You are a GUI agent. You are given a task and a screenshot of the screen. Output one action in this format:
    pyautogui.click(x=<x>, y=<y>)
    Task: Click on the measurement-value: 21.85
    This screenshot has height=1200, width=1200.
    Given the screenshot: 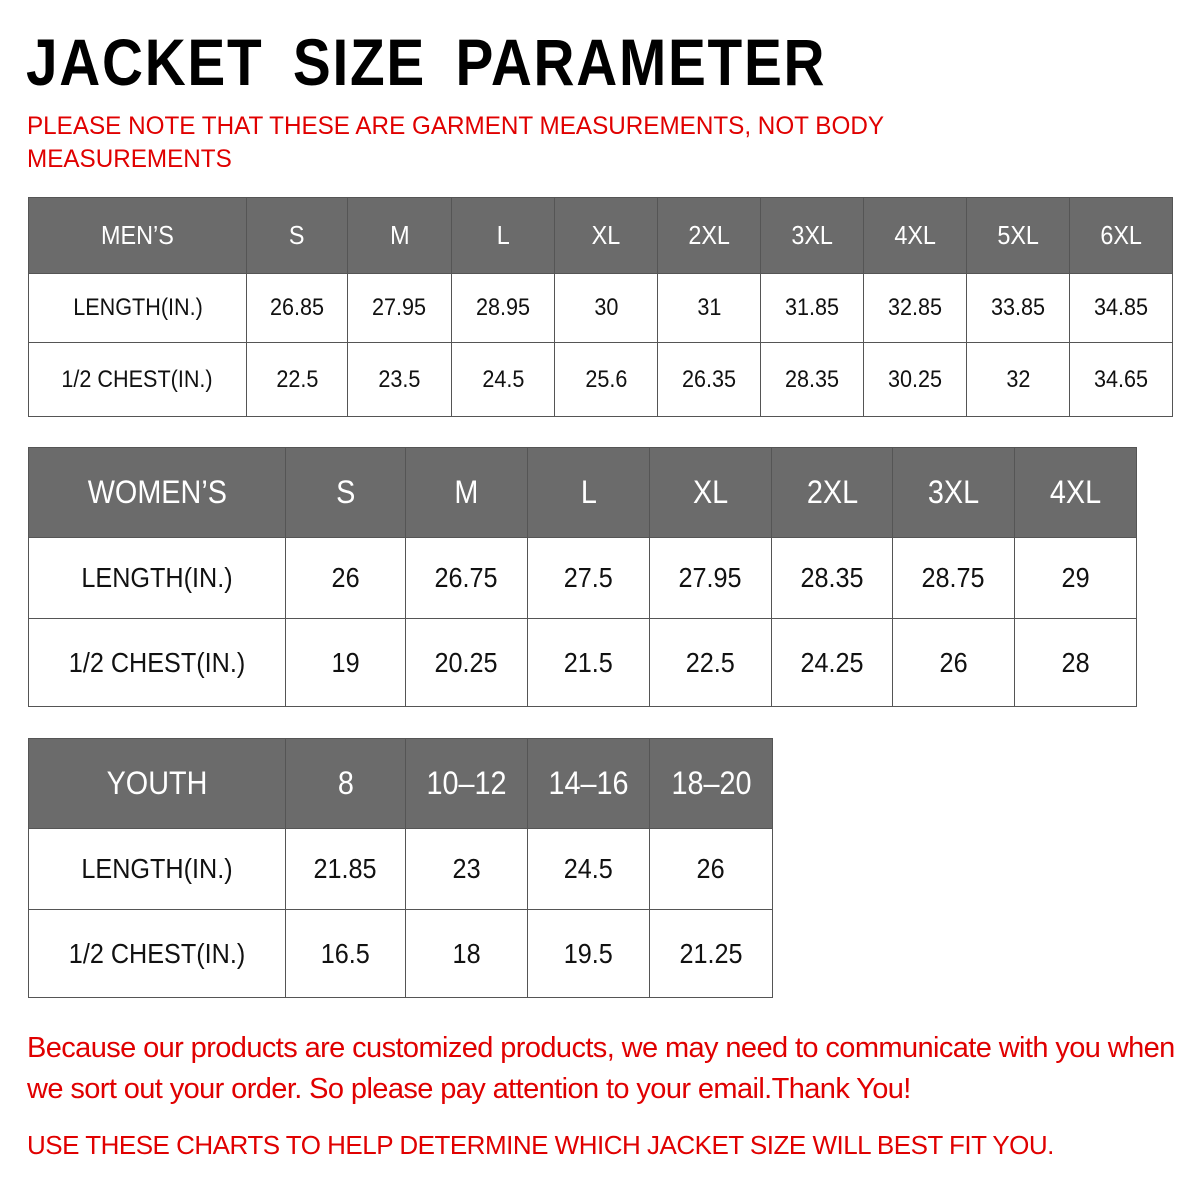 What is the action you would take?
    pyautogui.click(x=345, y=869)
    